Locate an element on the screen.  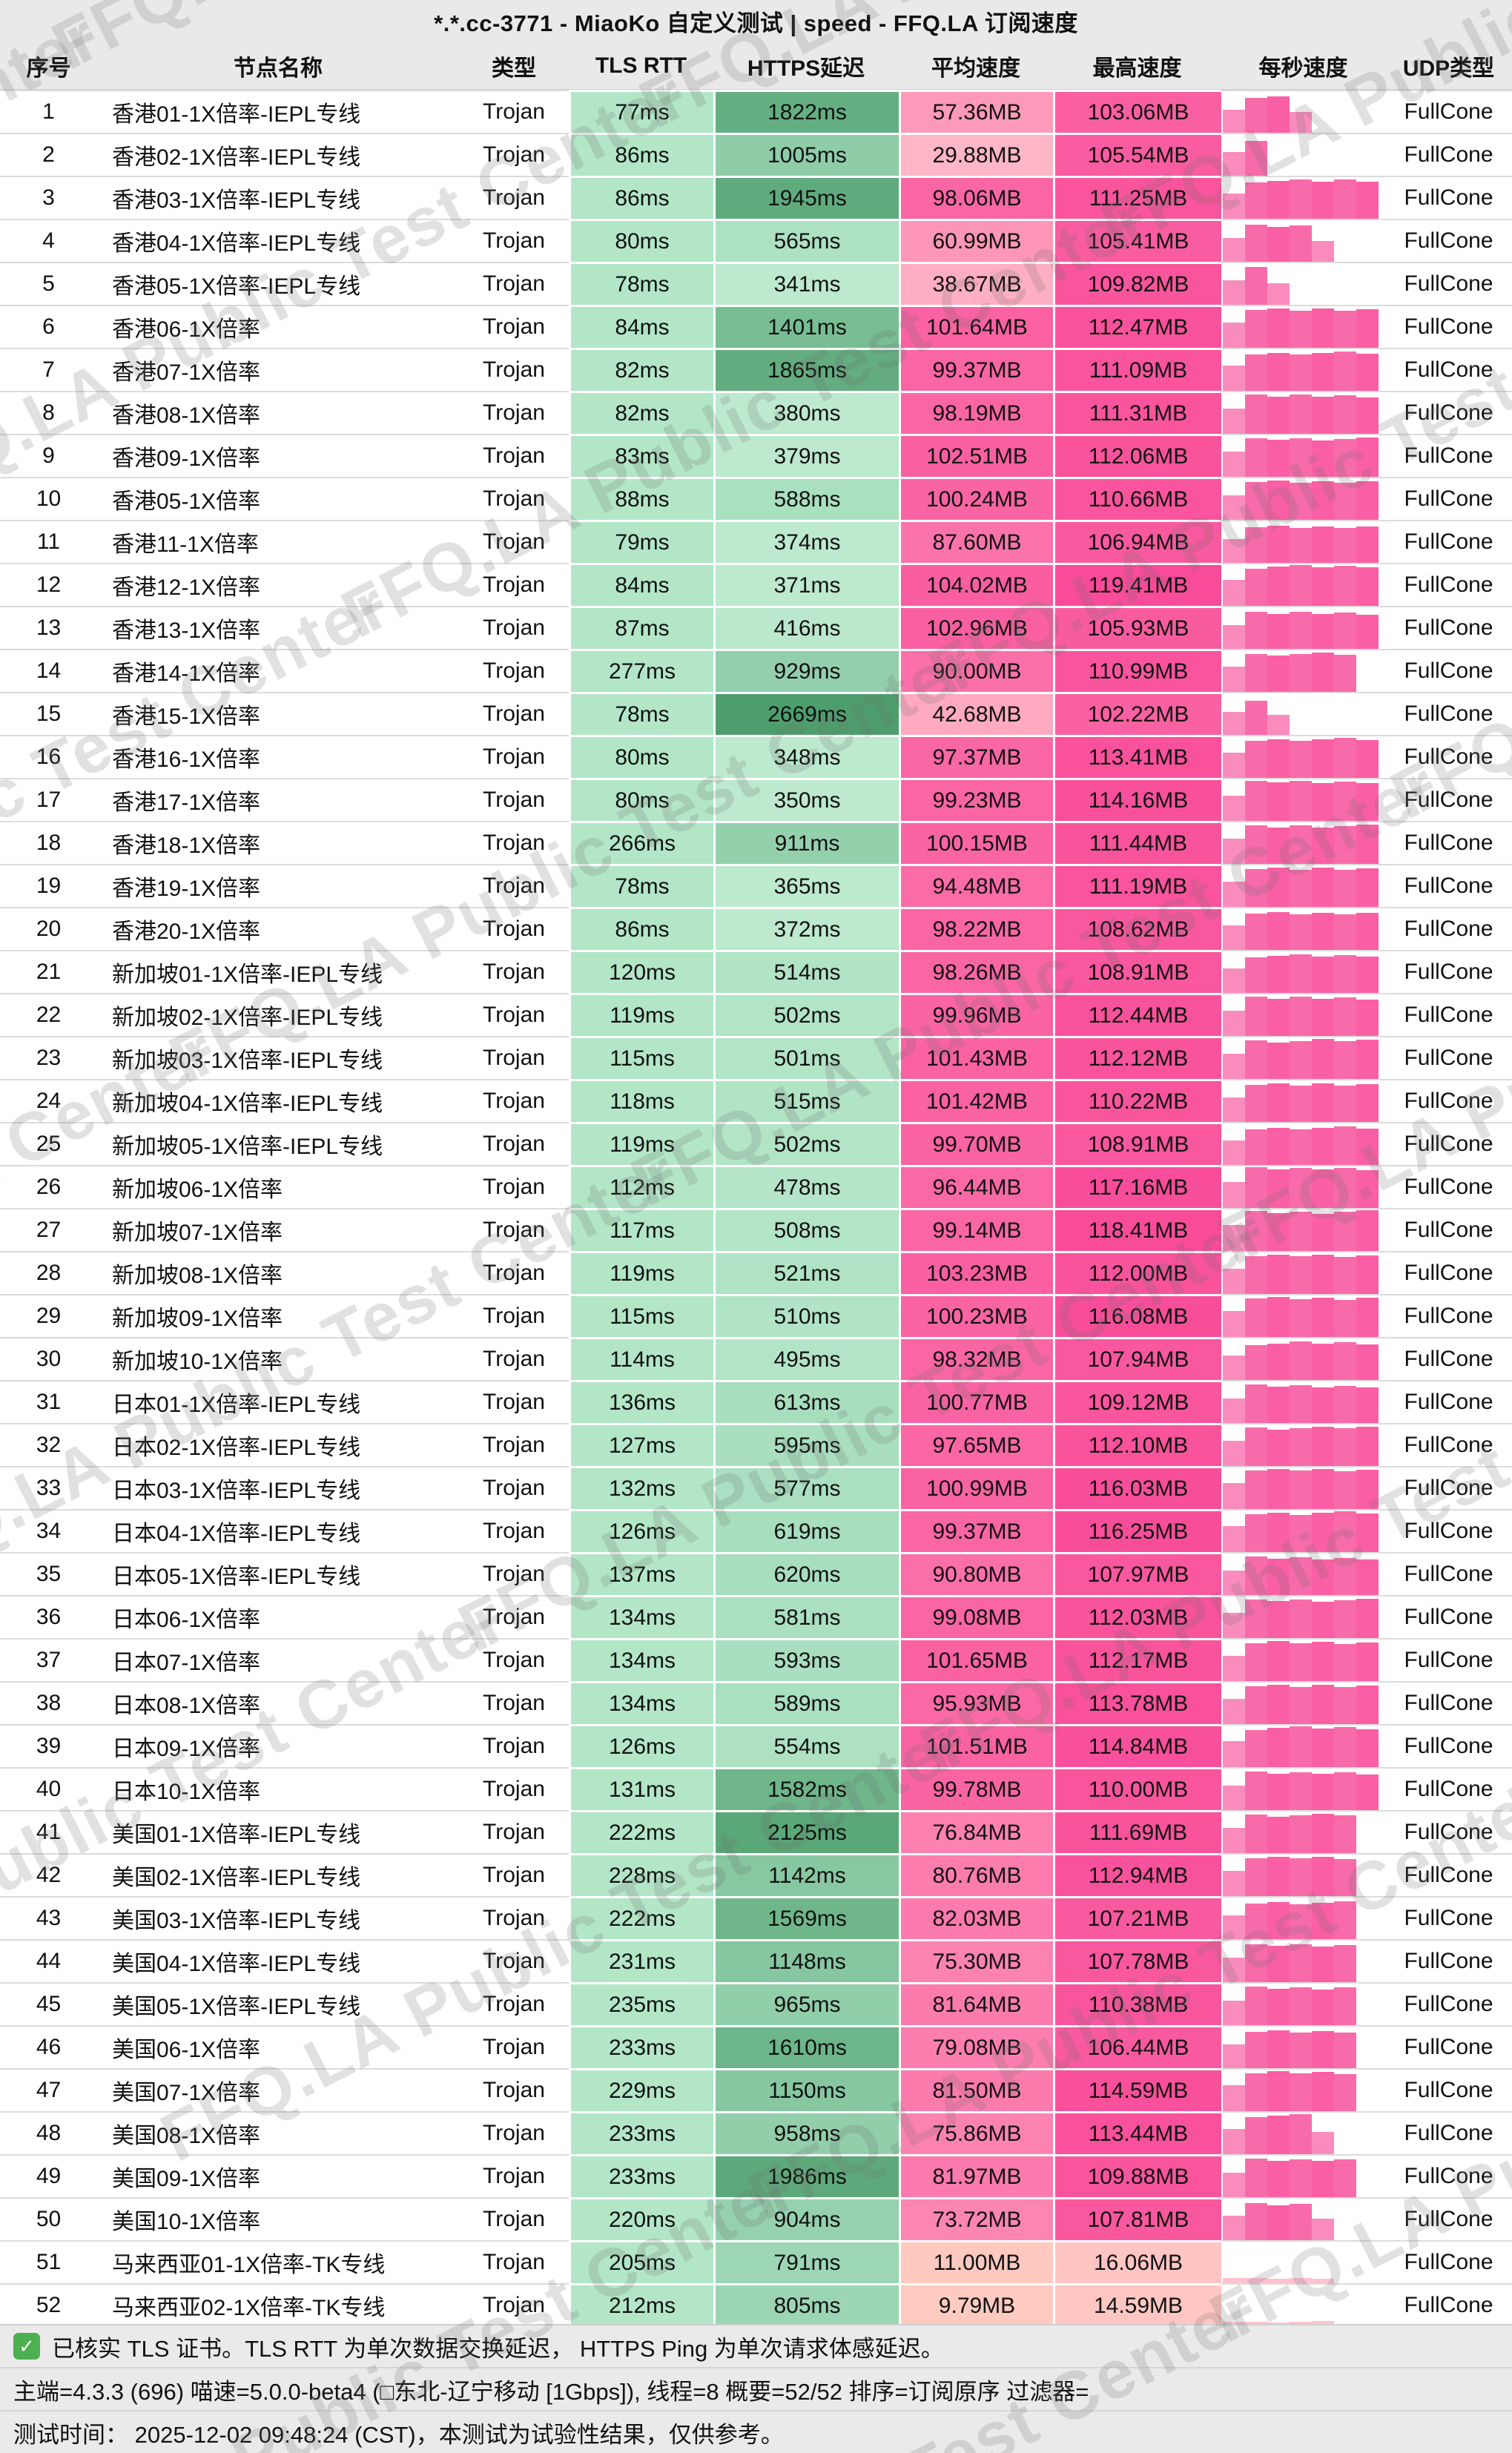
https-delay-cell: 508ms is located at coordinates (806, 1229).